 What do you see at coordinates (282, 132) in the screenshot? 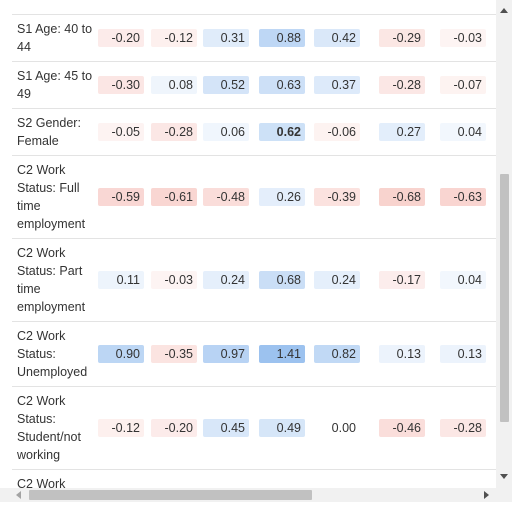
I see `table-cell: 0.62` at bounding box center [282, 132].